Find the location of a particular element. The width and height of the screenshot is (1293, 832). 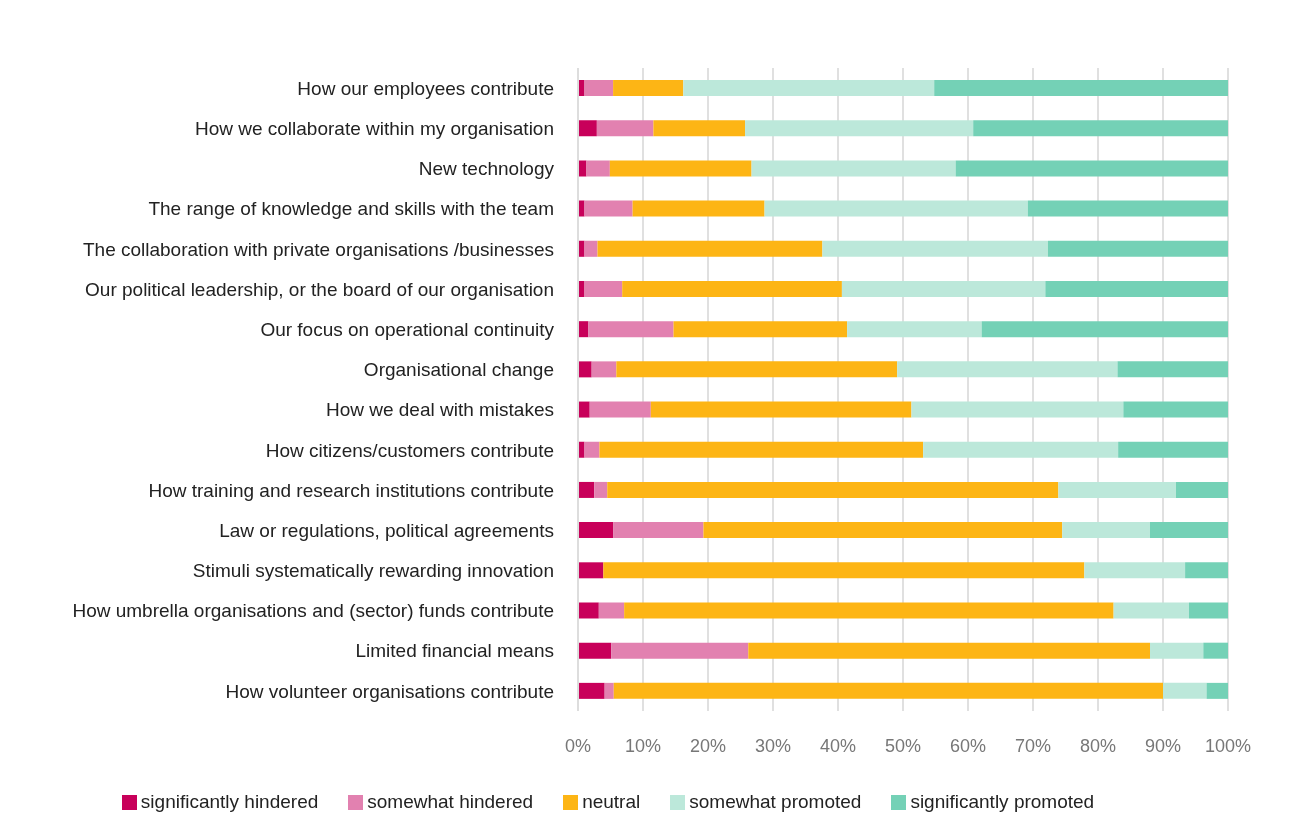

x-tick-label: 0% is located at coordinates (578, 745).